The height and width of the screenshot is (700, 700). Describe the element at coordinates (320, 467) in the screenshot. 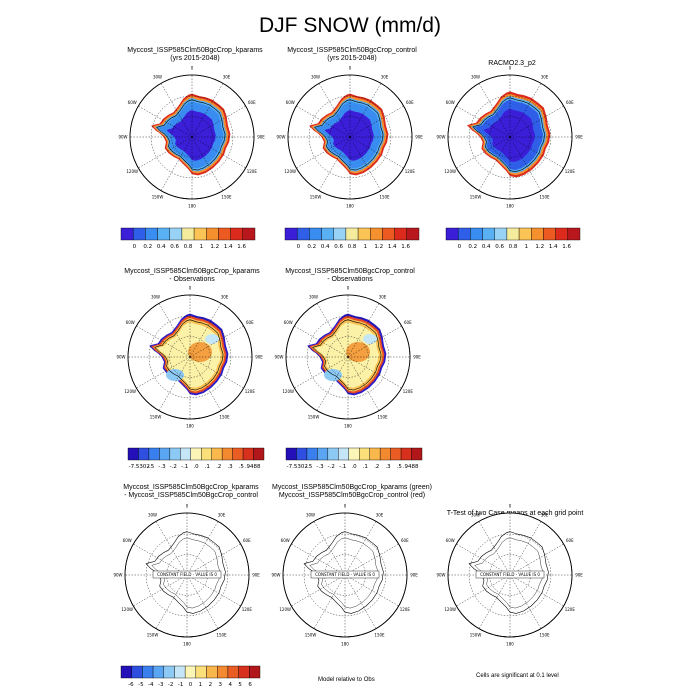

I see `colorbar-tick-label: -.3` at that location.